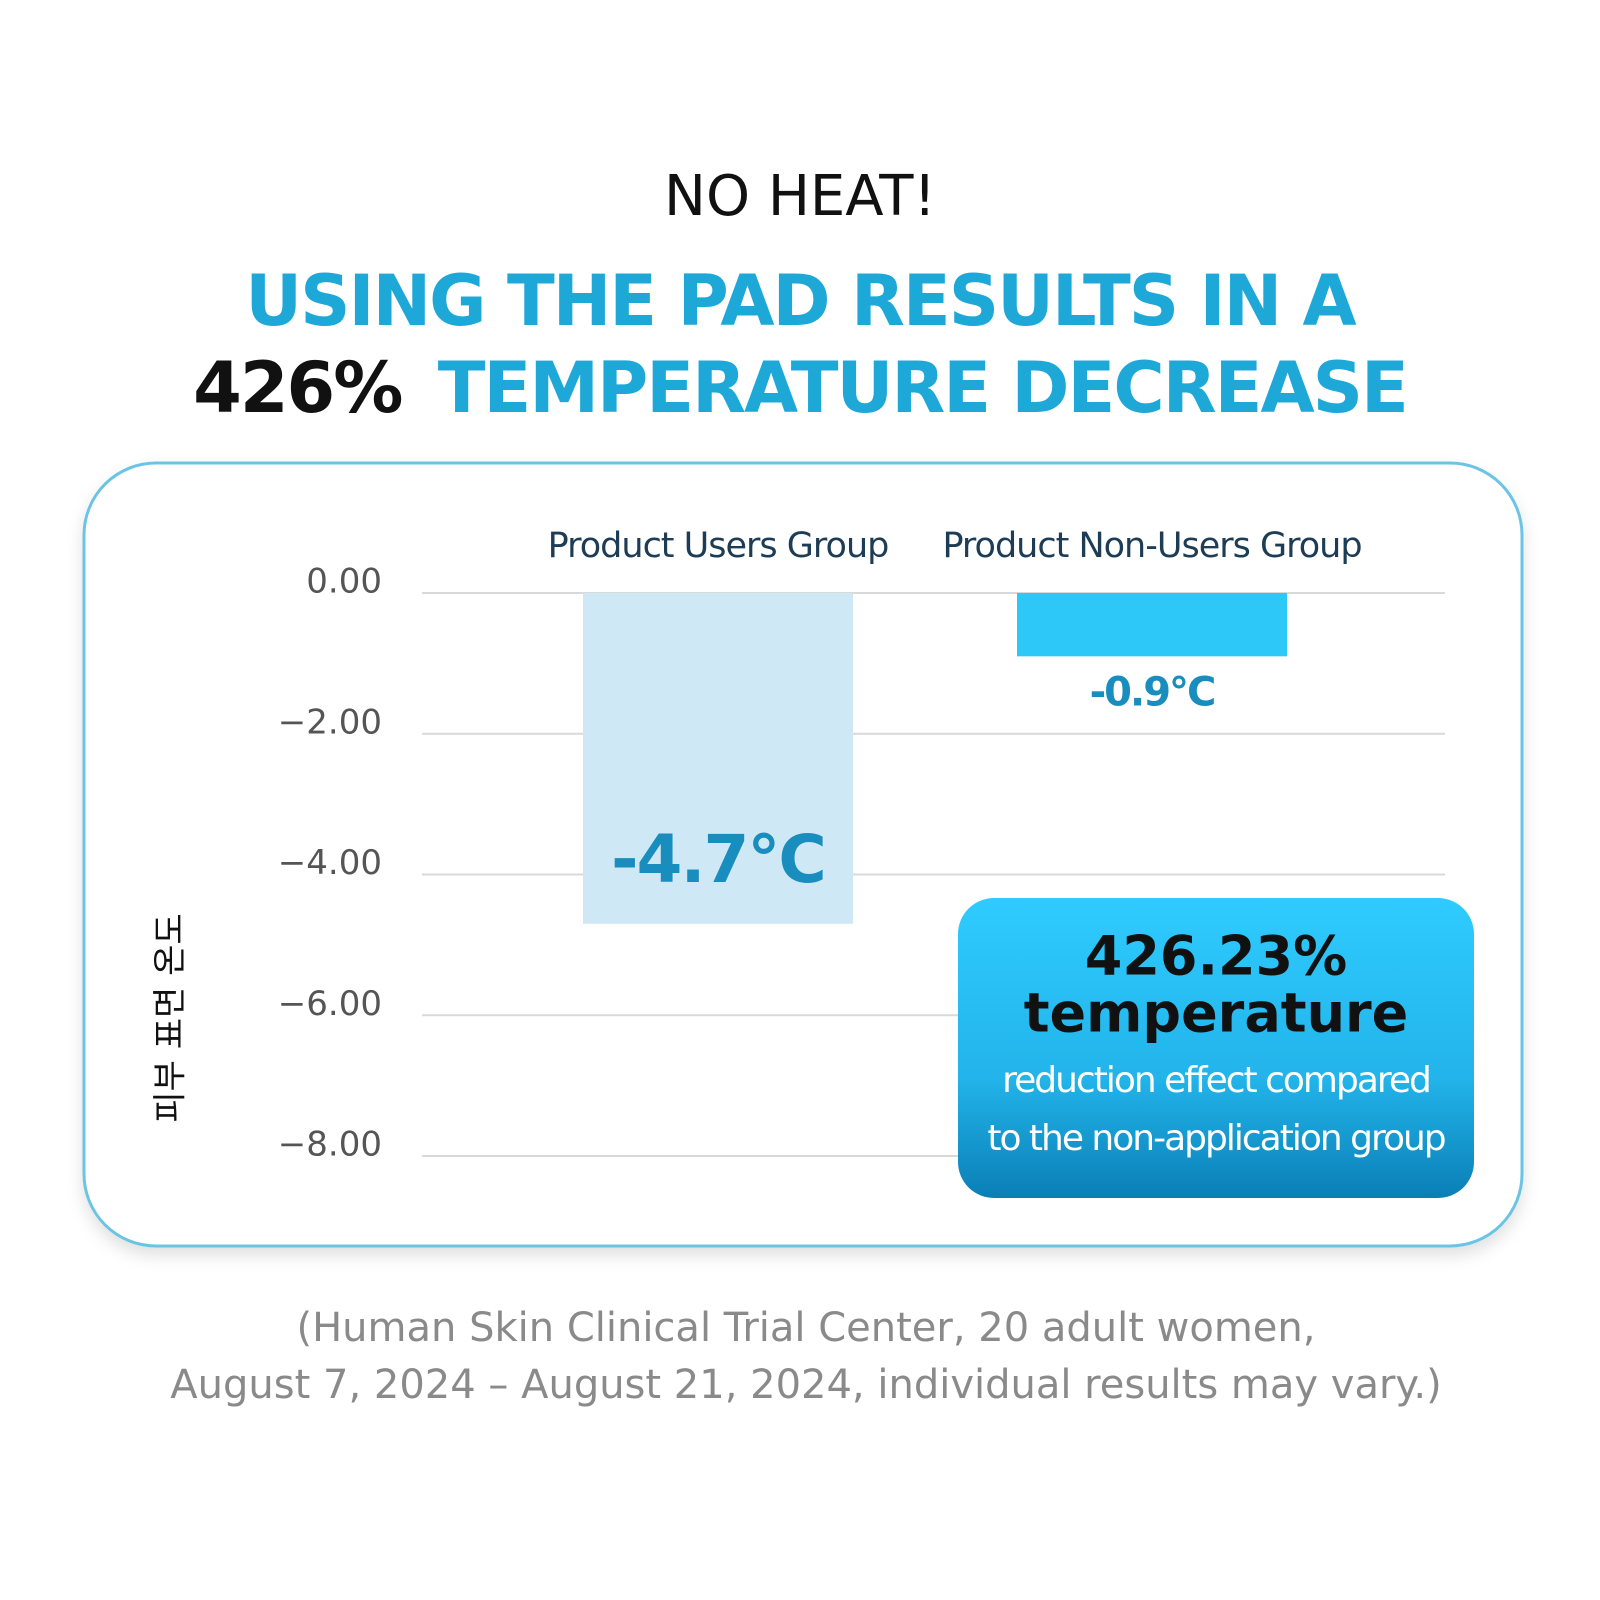 The image size is (1600, 1600). What do you see at coordinates (330, 1004) in the screenshot?
I see `y-tick-label: −6.00` at bounding box center [330, 1004].